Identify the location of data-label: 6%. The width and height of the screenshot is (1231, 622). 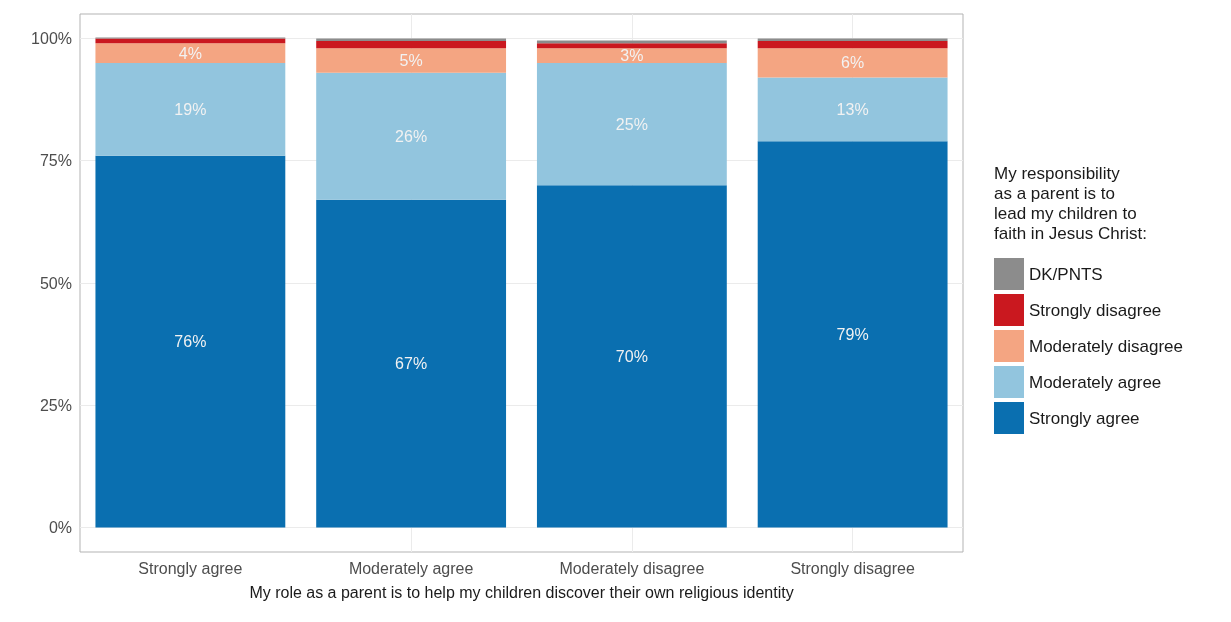
(853, 63).